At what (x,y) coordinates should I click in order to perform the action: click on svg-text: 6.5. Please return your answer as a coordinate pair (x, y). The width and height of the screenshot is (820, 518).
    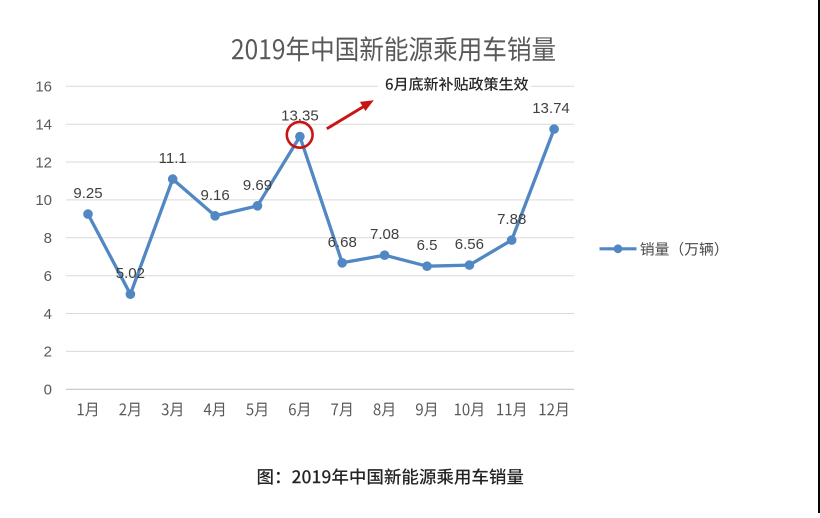
    Looking at the image, I should click on (427, 245).